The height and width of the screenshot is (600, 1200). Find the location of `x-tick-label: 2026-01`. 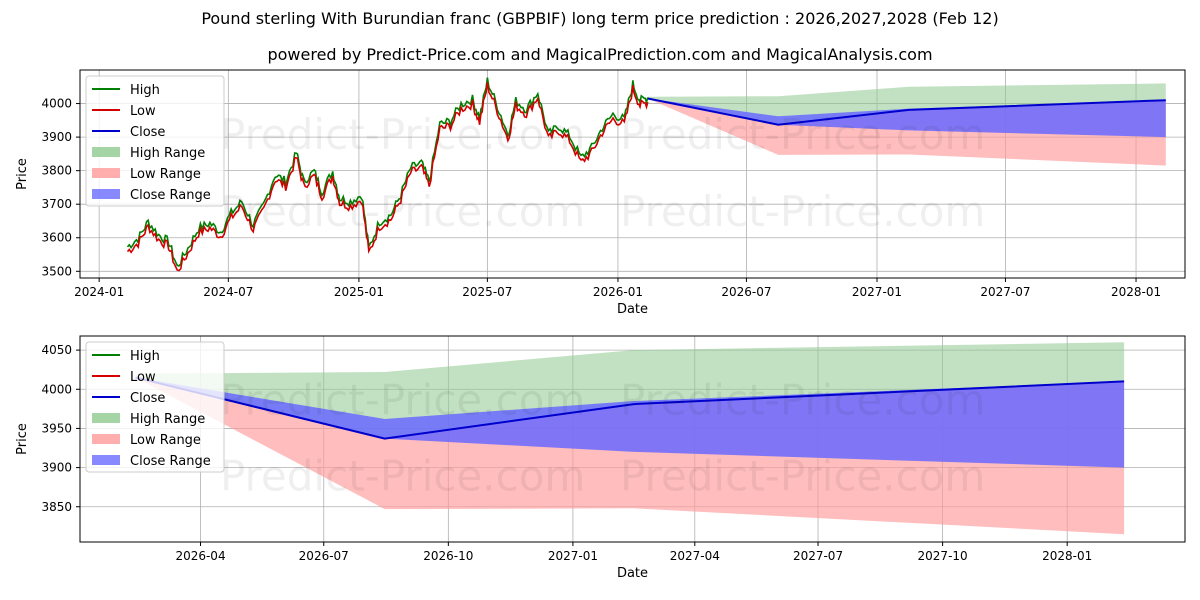

x-tick-label: 2026-01 is located at coordinates (618, 292).